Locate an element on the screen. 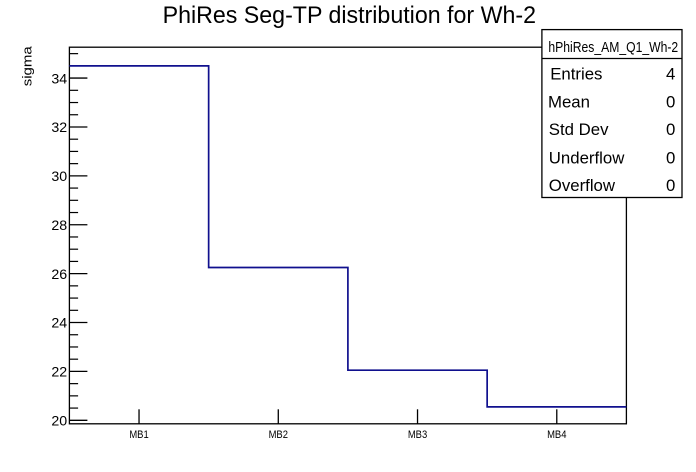 This screenshot has height=472, width=696. svg-text: Overflow is located at coordinates (582, 185).